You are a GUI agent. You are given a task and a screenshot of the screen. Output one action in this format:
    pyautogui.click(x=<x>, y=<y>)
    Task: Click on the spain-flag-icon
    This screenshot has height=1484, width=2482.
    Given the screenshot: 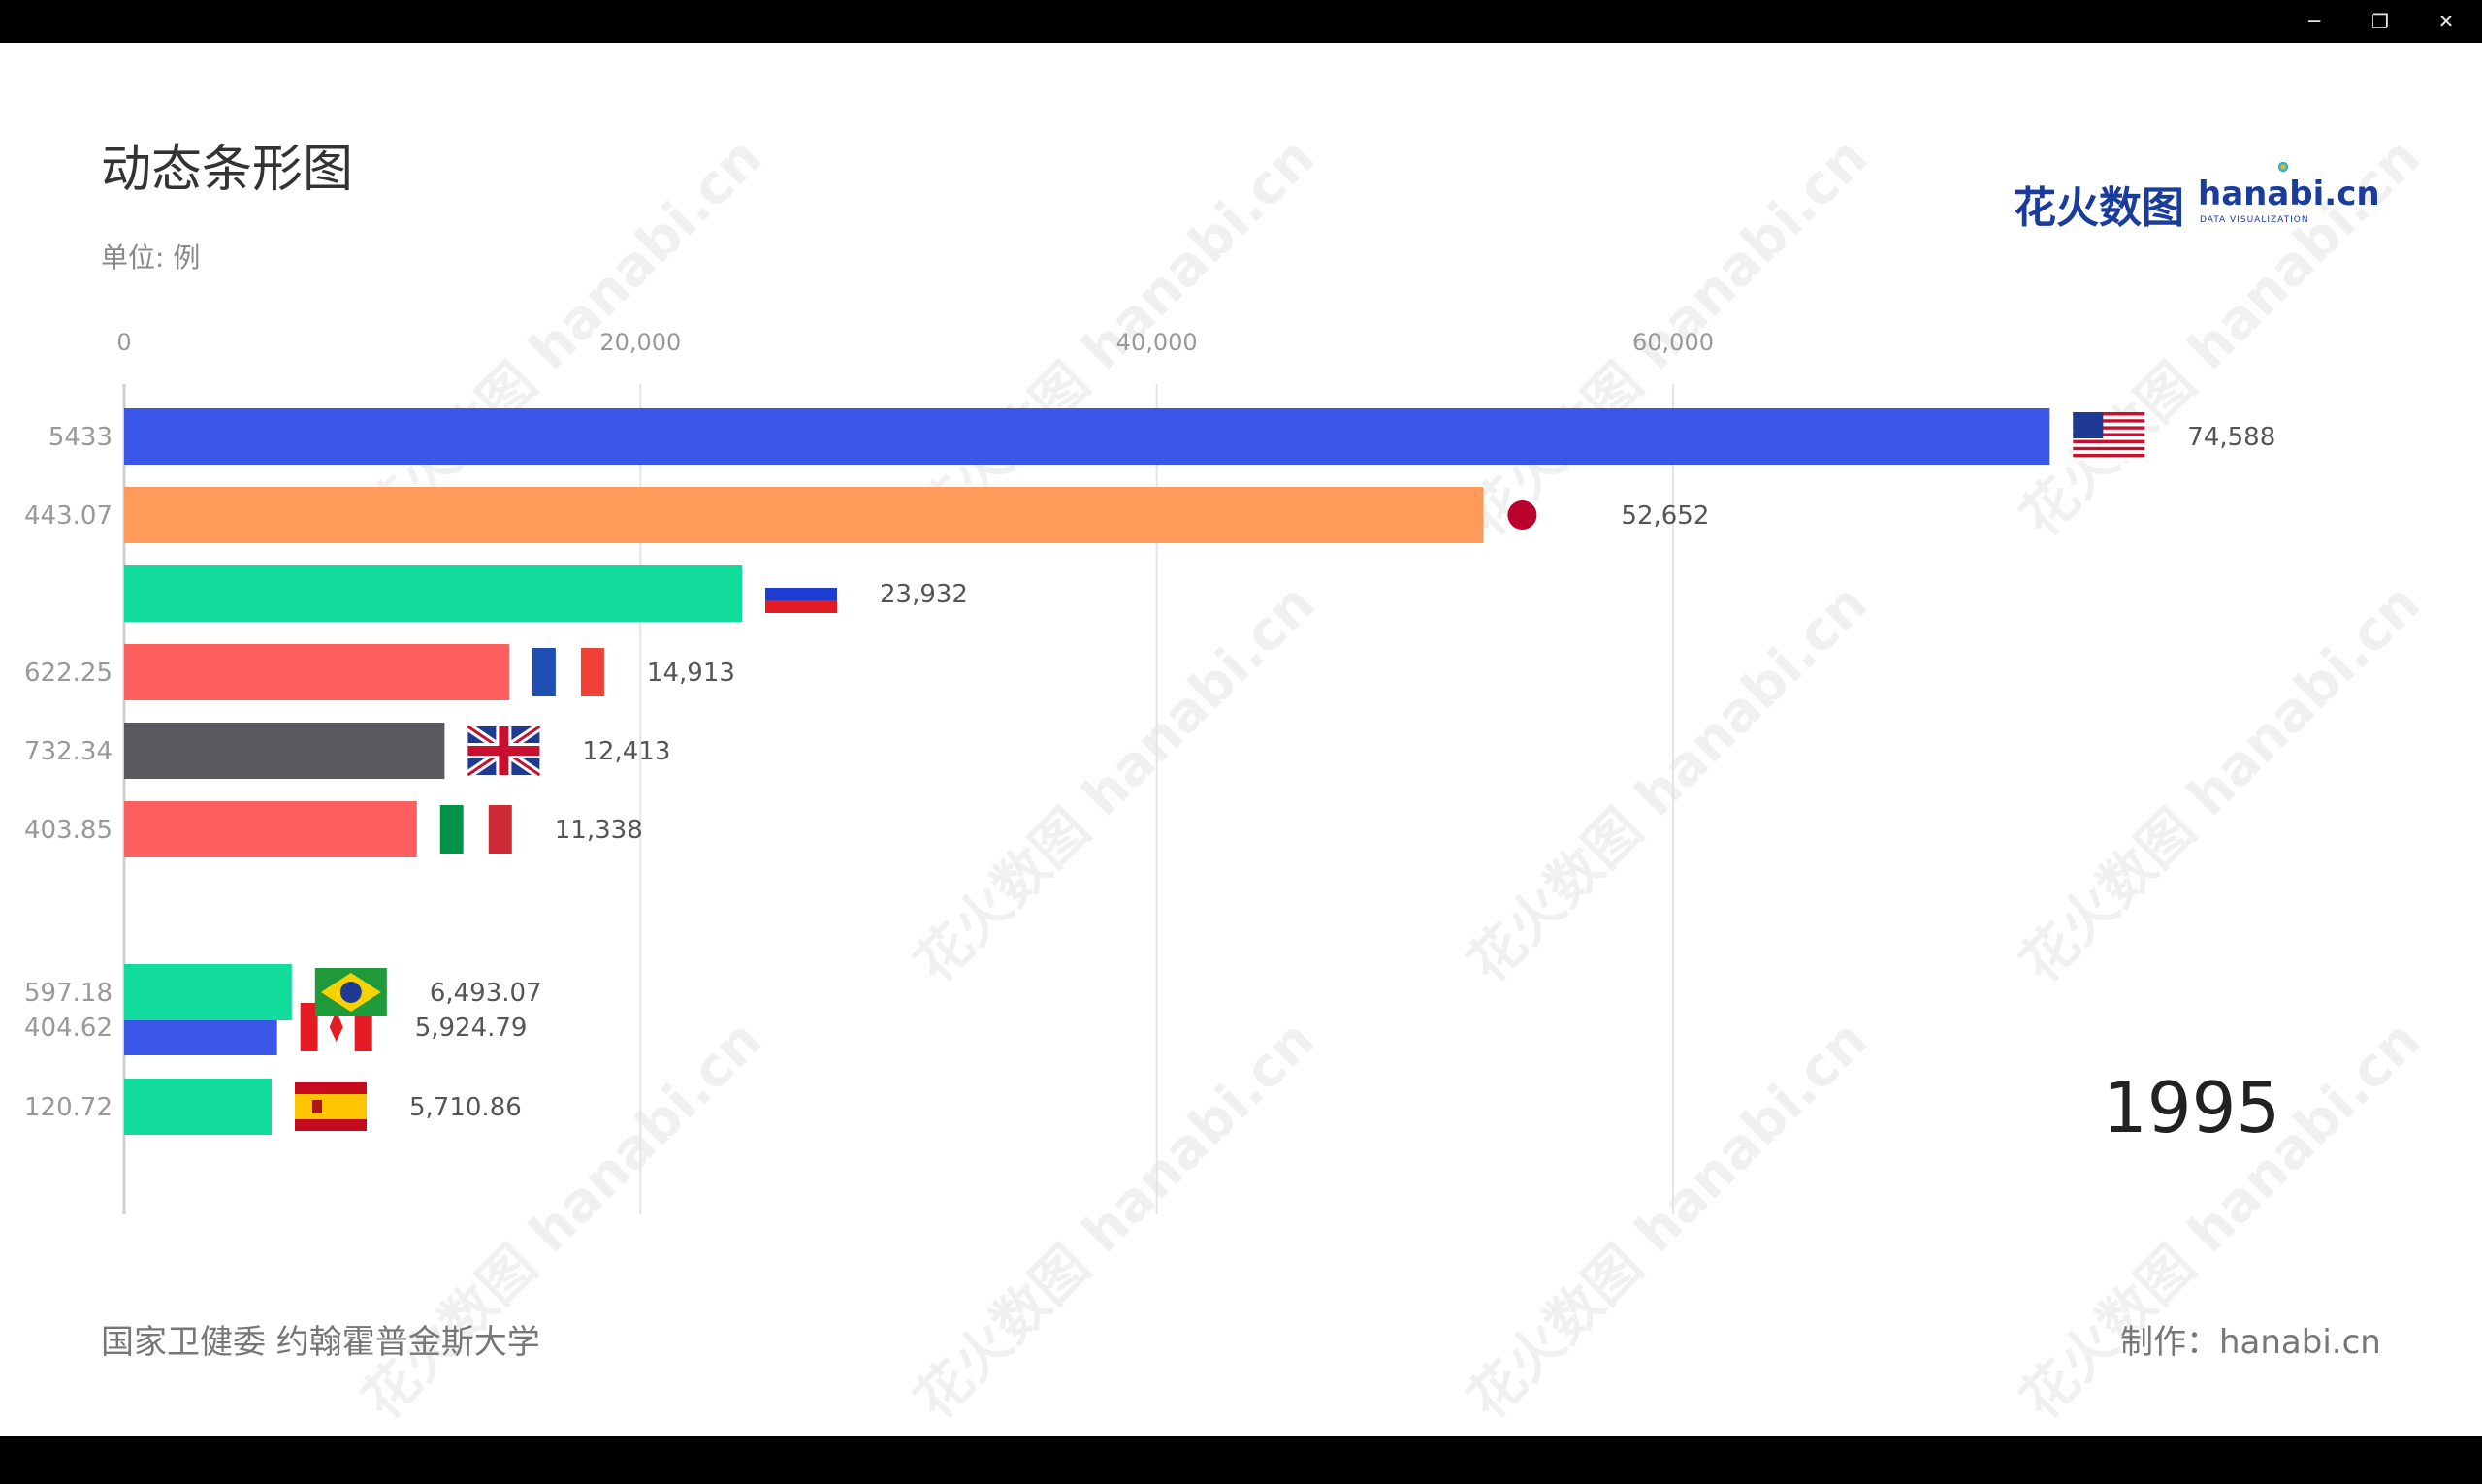 What is the action you would take?
    pyautogui.click(x=331, y=1106)
    